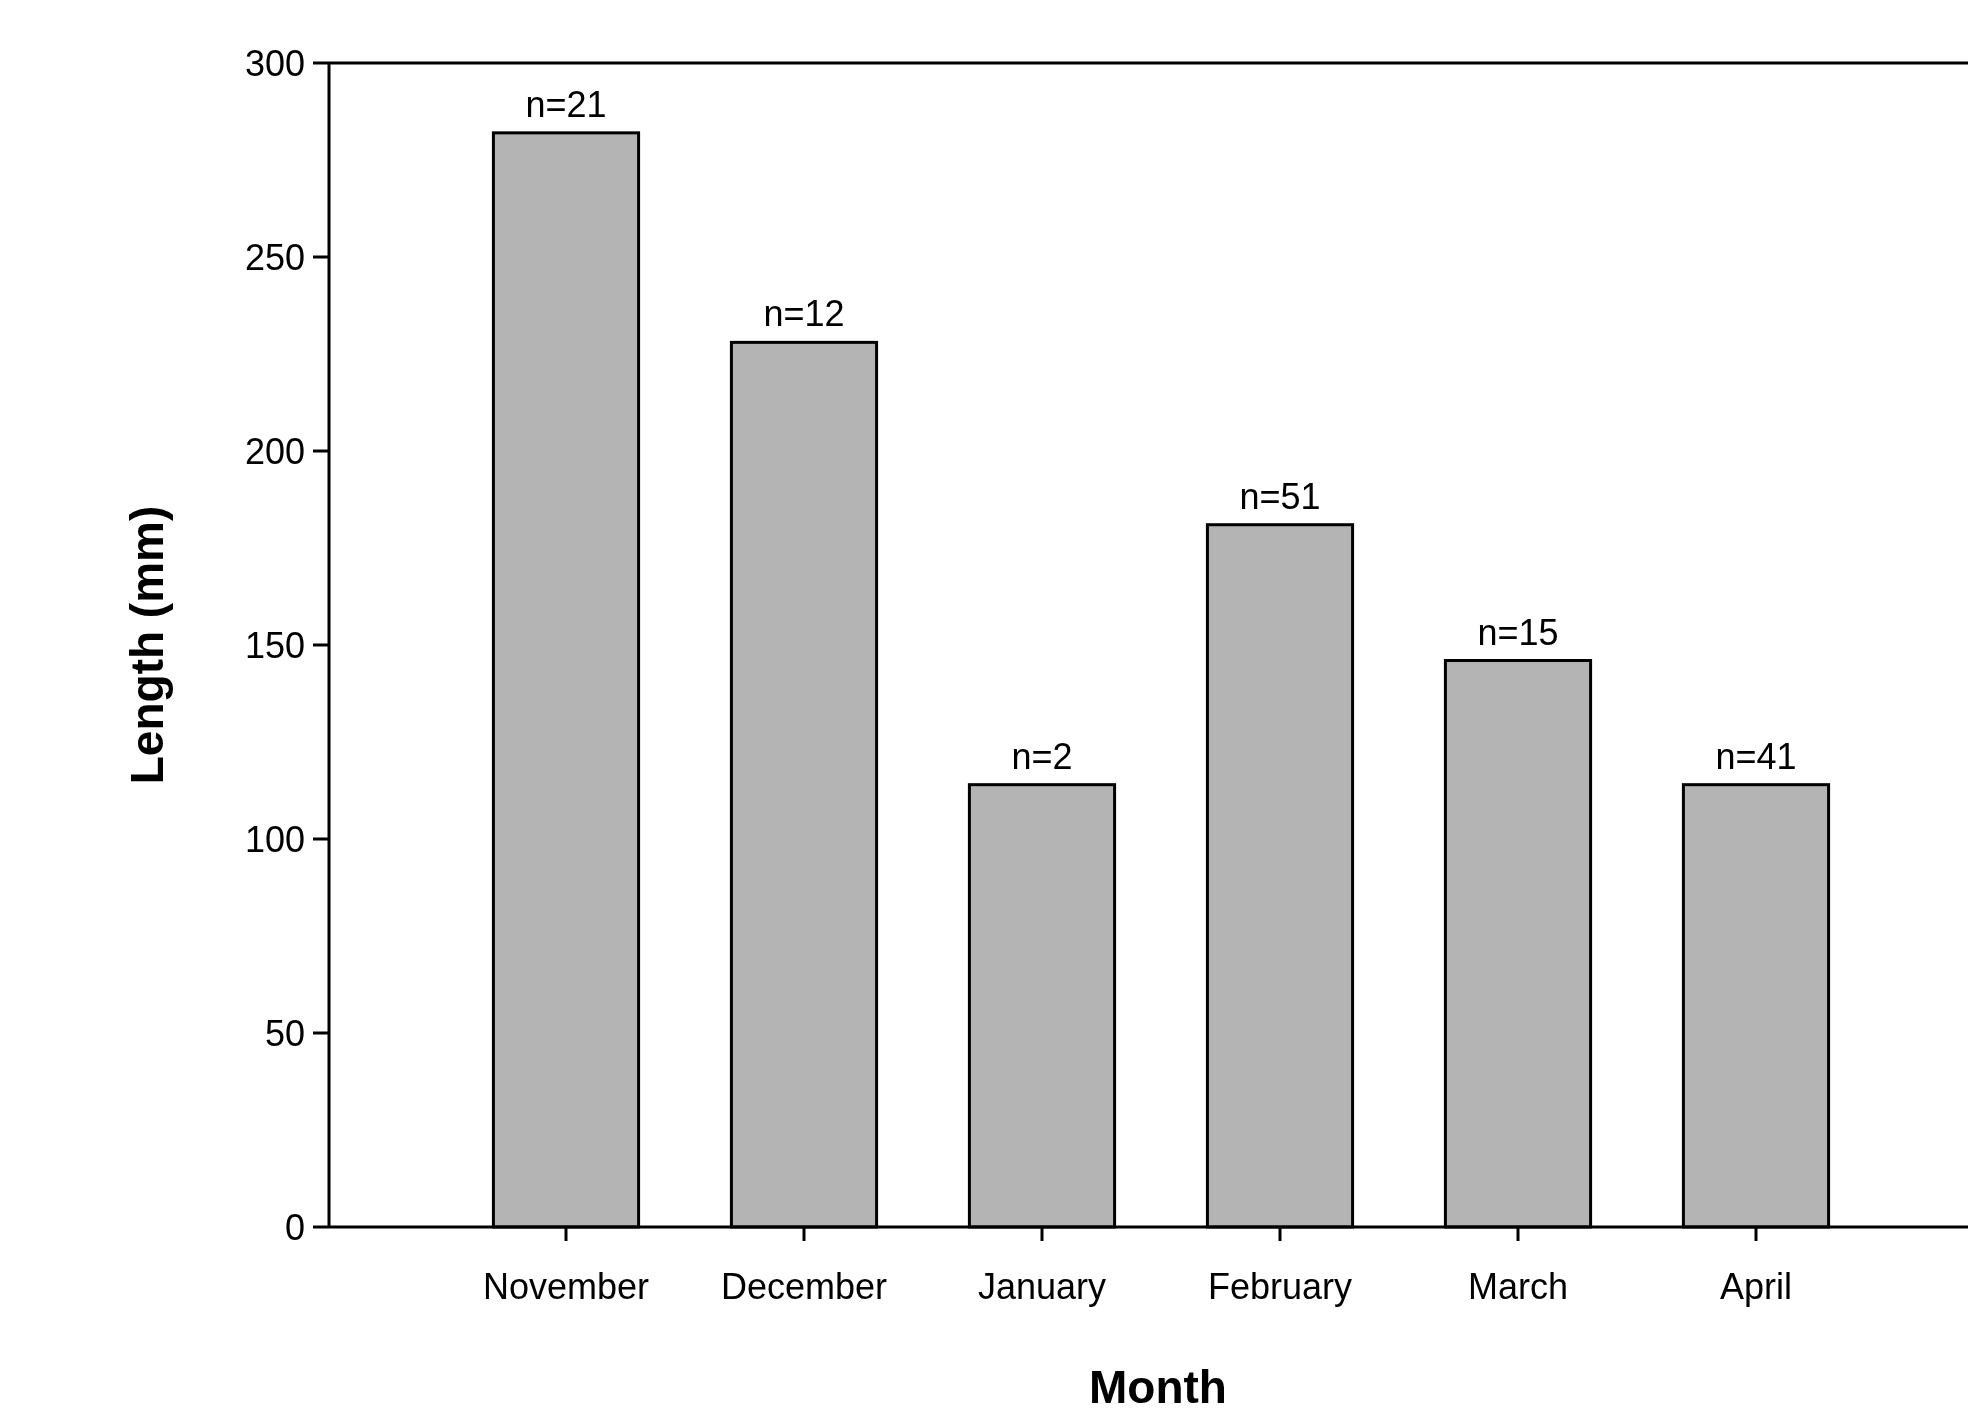 This screenshot has height=1411, width=1975. I want to click on y-tick-label: 250, so click(274, 257).